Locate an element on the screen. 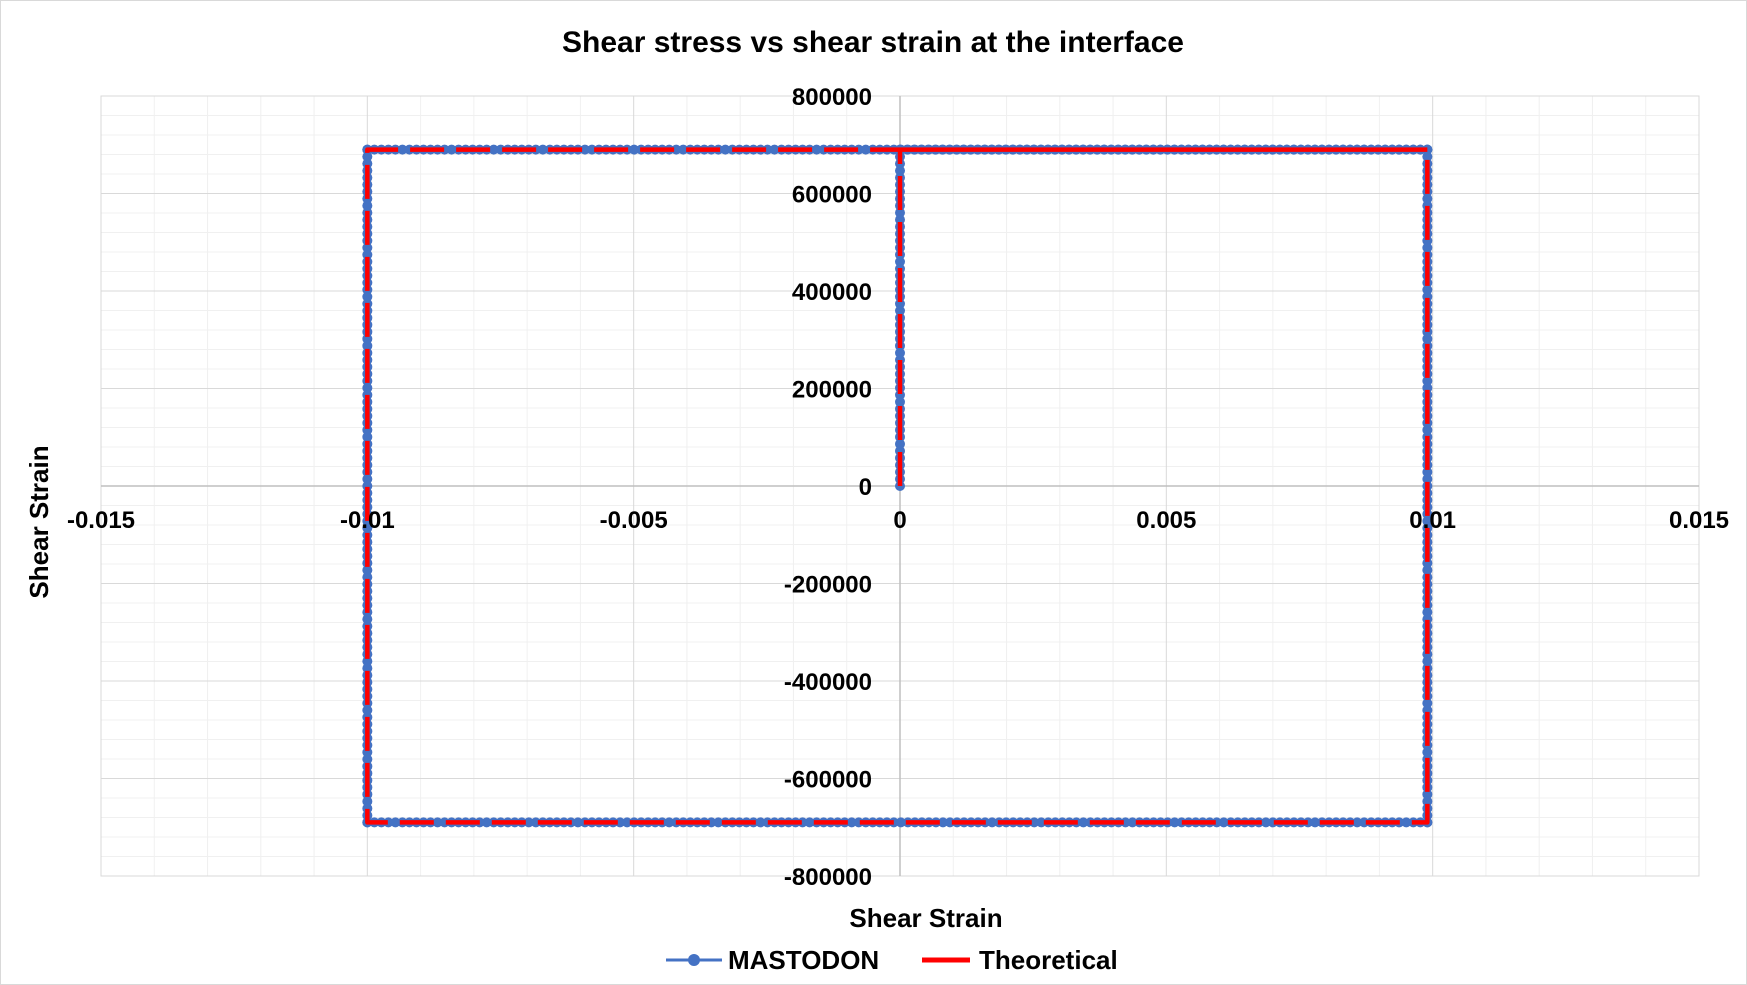  y-tick-label: 800000 is located at coordinates (832, 97).